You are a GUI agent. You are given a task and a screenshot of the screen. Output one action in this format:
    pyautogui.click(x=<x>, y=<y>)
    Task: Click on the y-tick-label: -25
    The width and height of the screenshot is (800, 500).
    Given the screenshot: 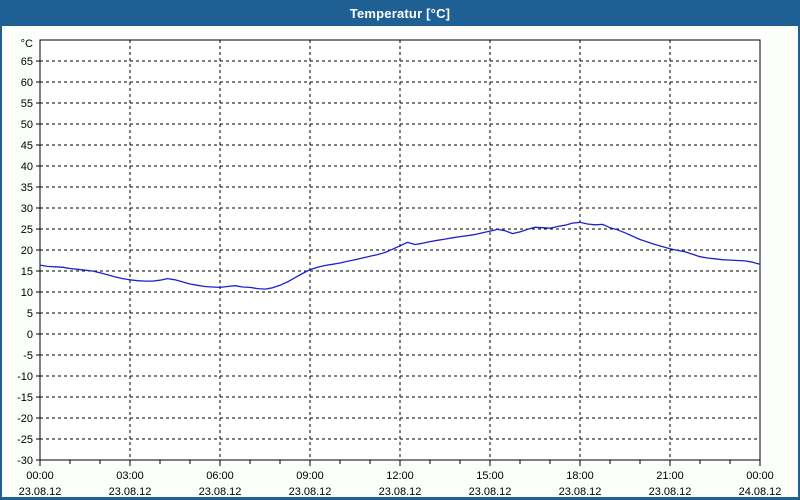 What is the action you would take?
    pyautogui.click(x=25, y=440)
    